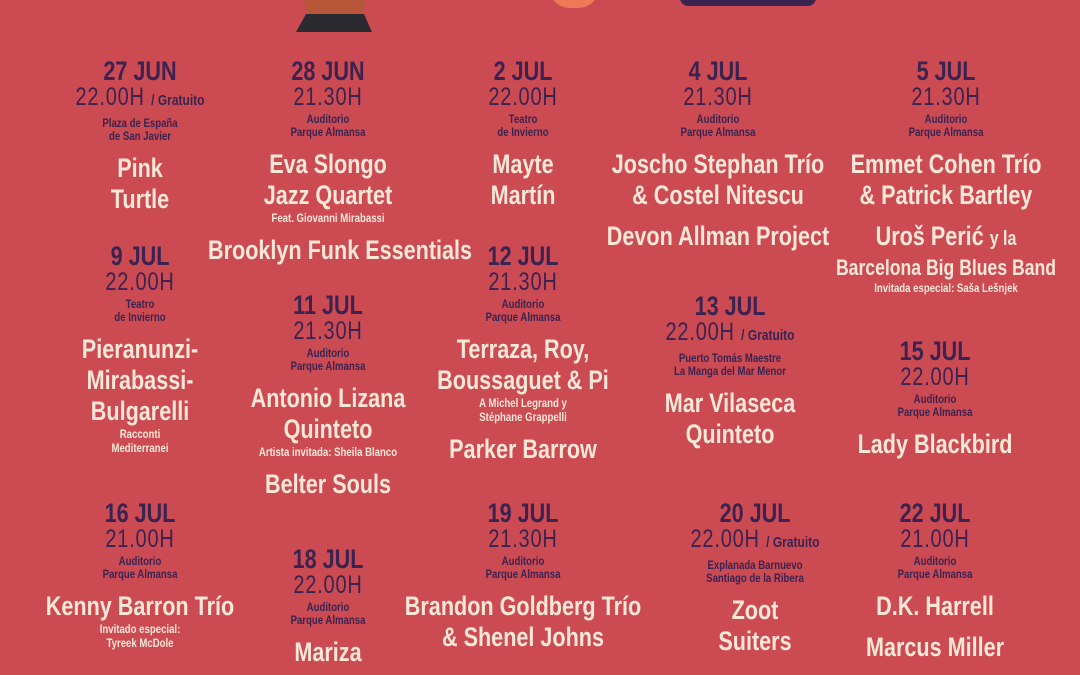 The height and width of the screenshot is (675, 1080). What do you see at coordinates (140, 643) in the screenshot?
I see `artist-note: Tyreek McDole` at bounding box center [140, 643].